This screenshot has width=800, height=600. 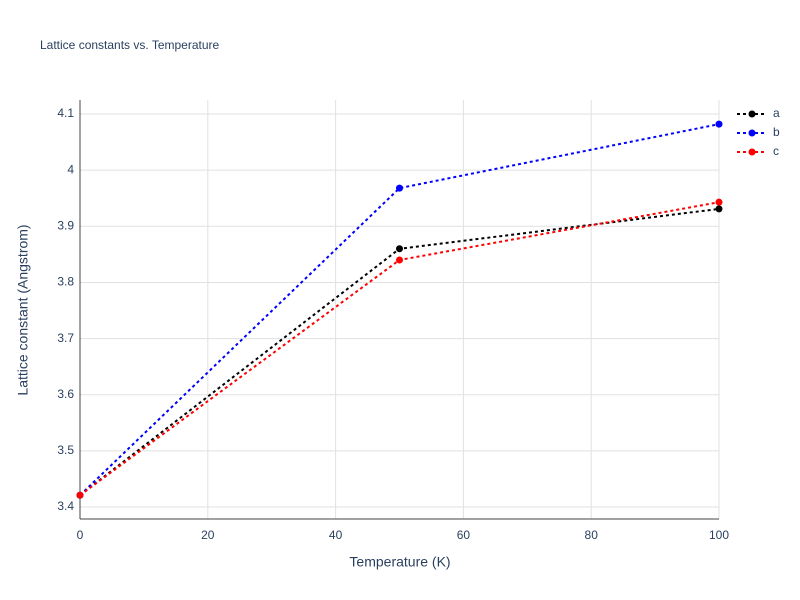 I want to click on x-tick-label: 0, so click(x=80, y=535).